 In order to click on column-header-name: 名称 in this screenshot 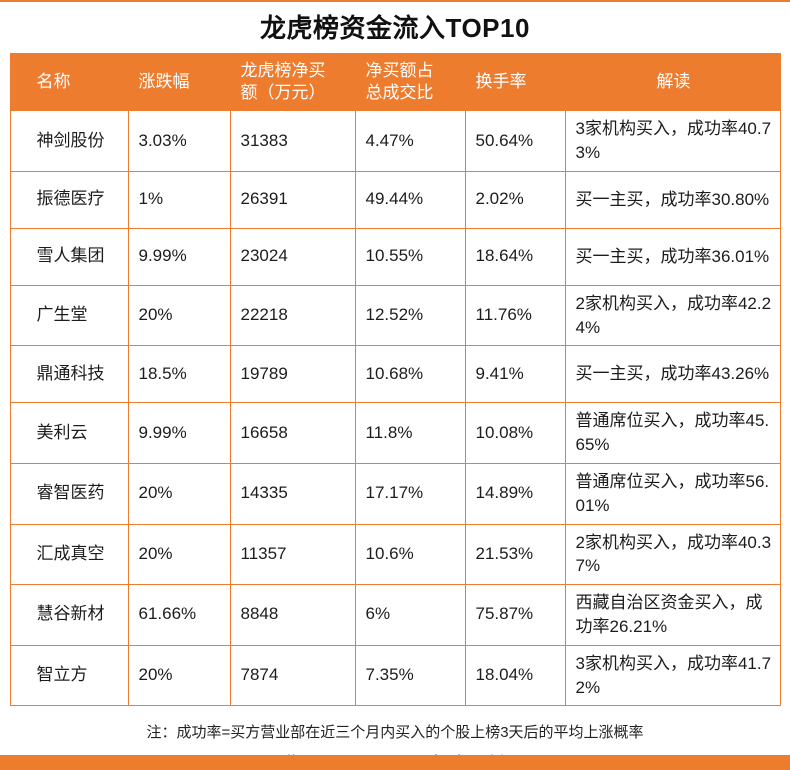, I will do `click(69, 82)`.